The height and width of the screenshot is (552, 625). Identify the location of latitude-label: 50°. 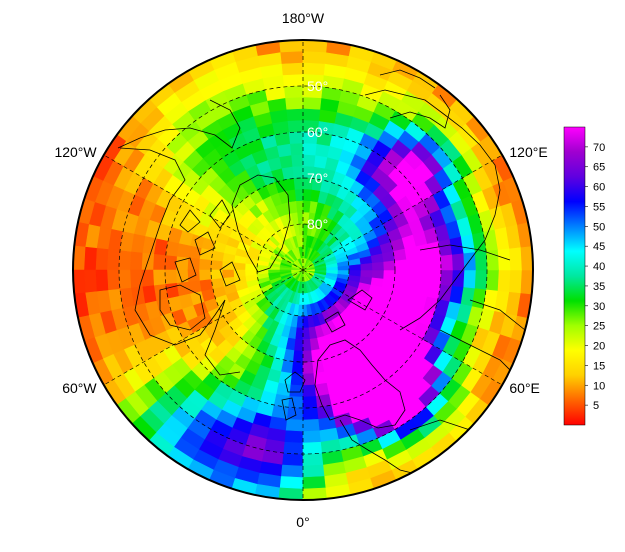
(317, 86).